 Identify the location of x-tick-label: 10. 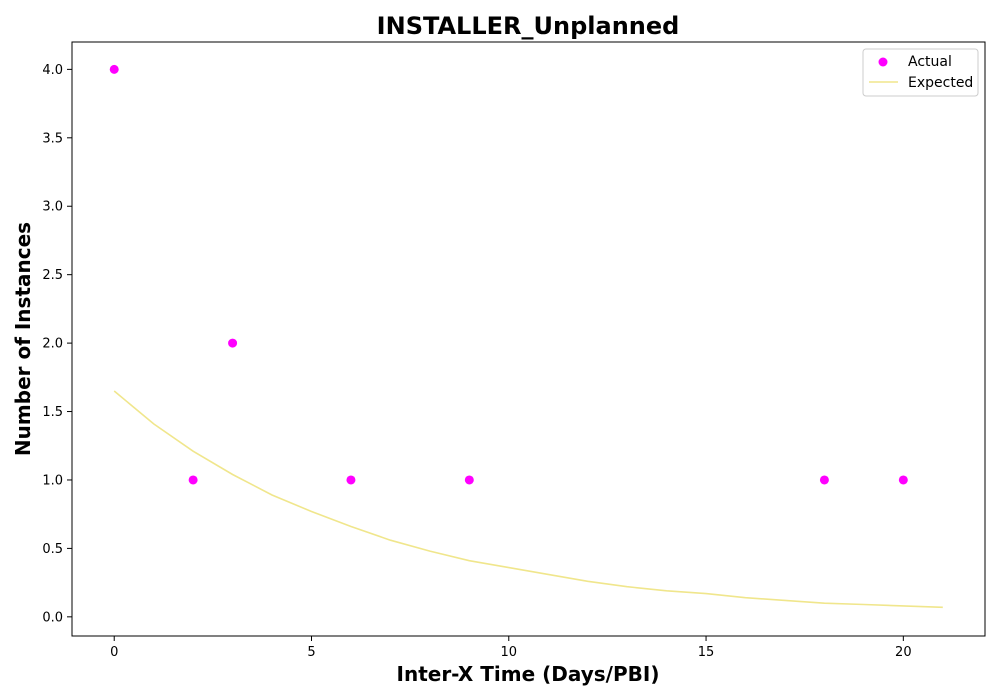
(508, 652).